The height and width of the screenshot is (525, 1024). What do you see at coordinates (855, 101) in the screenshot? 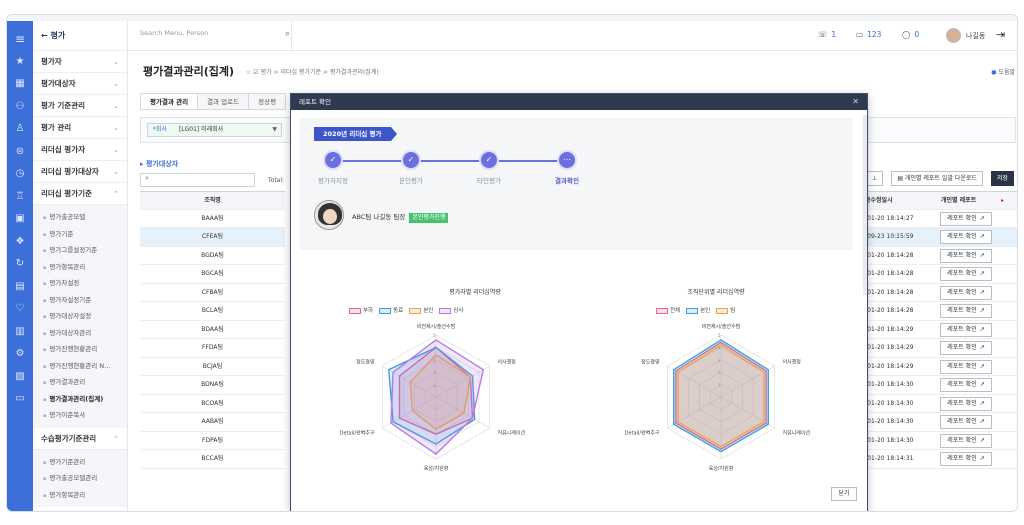
I see `close-icon: ✕` at bounding box center [855, 101].